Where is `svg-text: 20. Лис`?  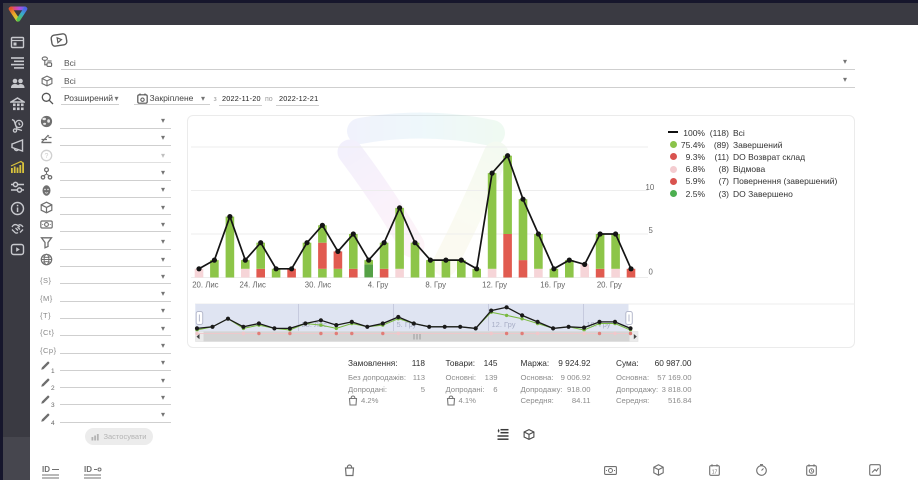
svg-text: 20. Лис is located at coordinates (205, 285).